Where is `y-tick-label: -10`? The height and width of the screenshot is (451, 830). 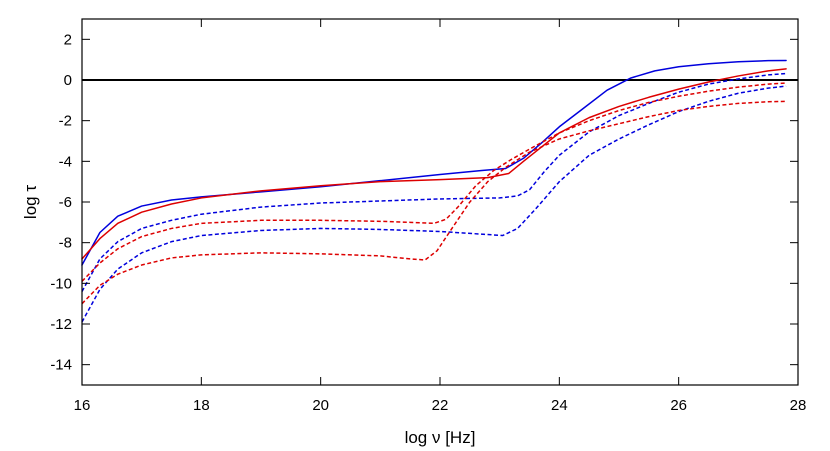 y-tick-label: -10 is located at coordinates (61, 283).